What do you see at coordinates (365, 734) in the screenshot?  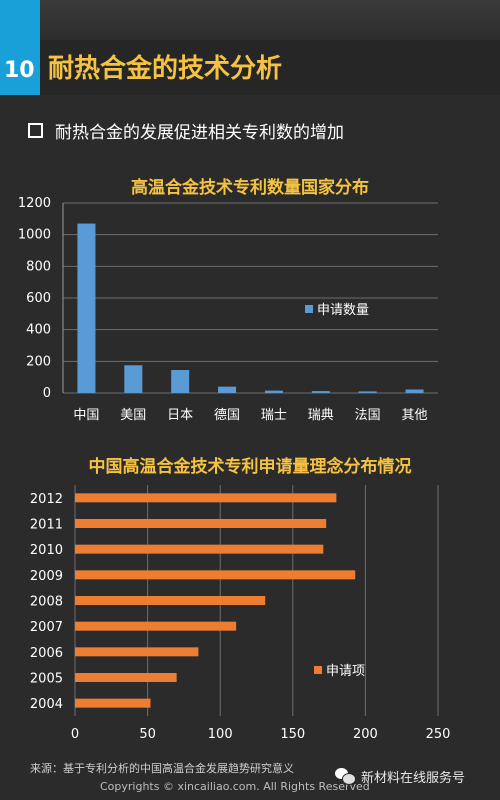 I see `x-tick-label: 200` at bounding box center [365, 734].